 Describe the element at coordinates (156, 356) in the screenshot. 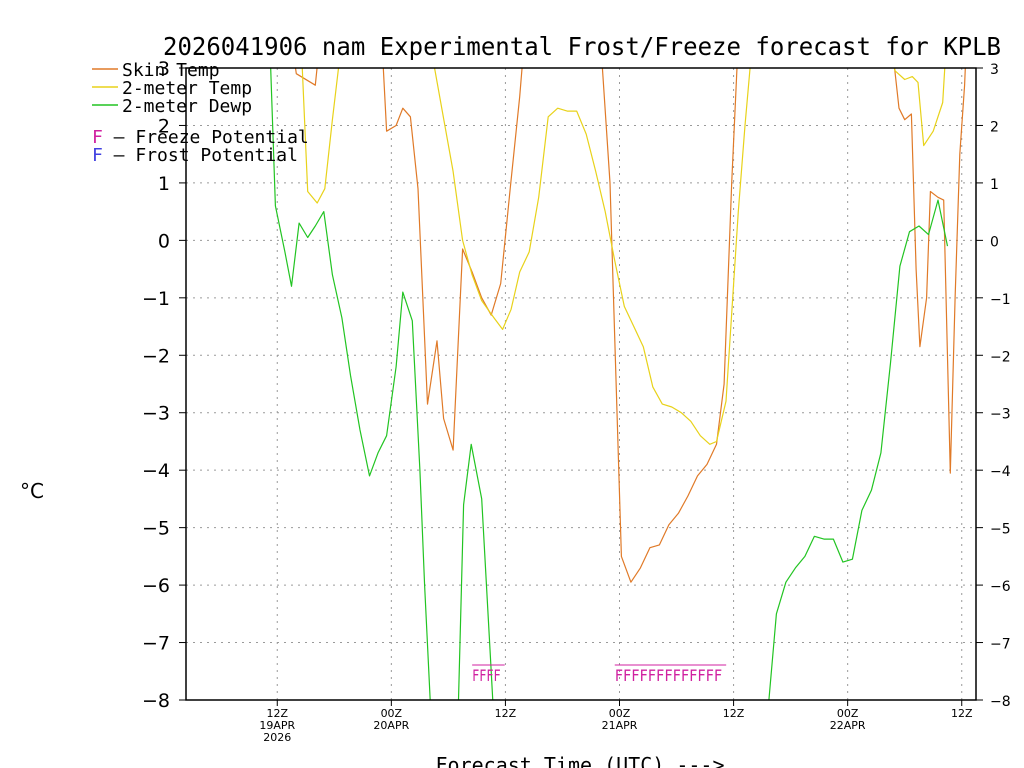

I see `y-tick-label-left: −2` at that location.